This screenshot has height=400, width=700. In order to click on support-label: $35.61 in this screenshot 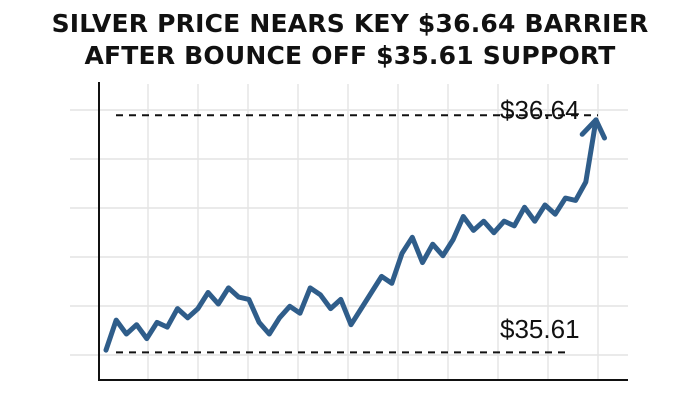, I will do `click(540, 329)`.